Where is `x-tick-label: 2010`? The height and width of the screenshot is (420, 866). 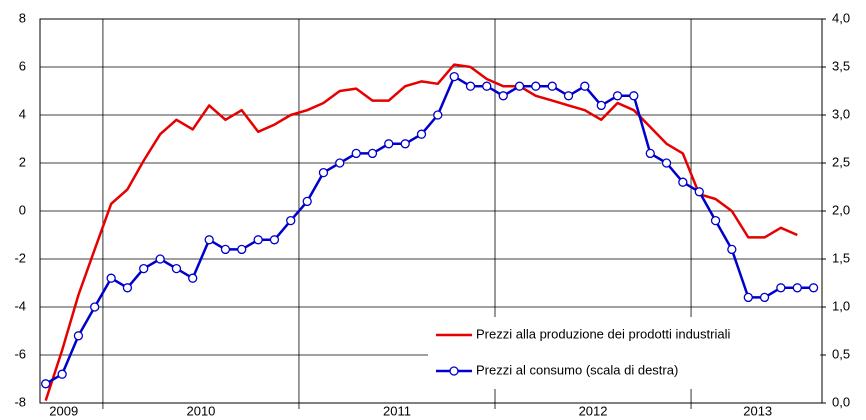
x-tick-label: 2010 is located at coordinates (200, 410).